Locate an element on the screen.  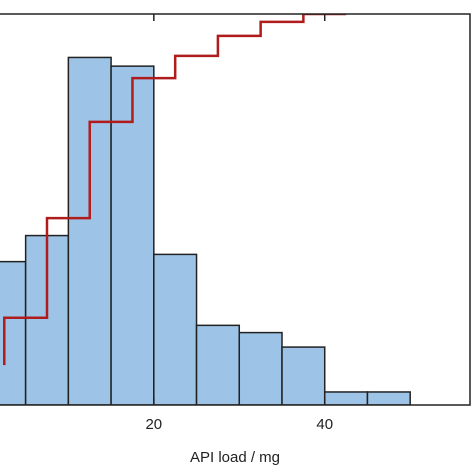
x-tick-label: 20 is located at coordinates (153, 424).